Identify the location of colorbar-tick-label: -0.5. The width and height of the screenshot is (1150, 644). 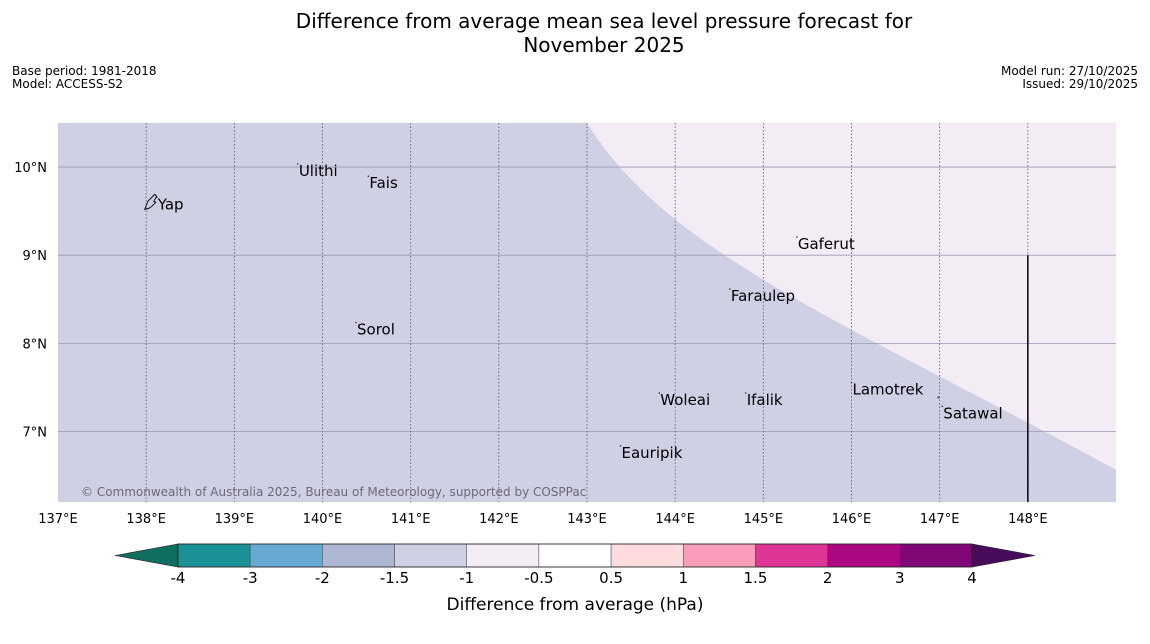
(538, 578).